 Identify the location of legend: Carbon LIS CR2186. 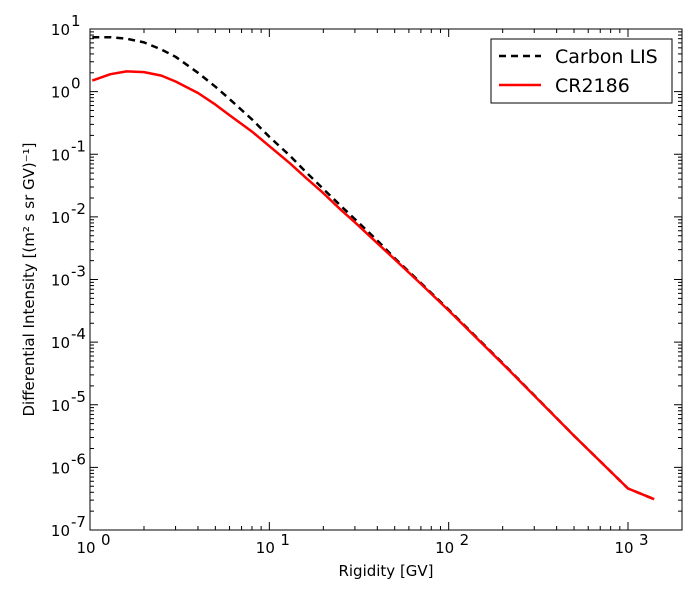
(581, 71).